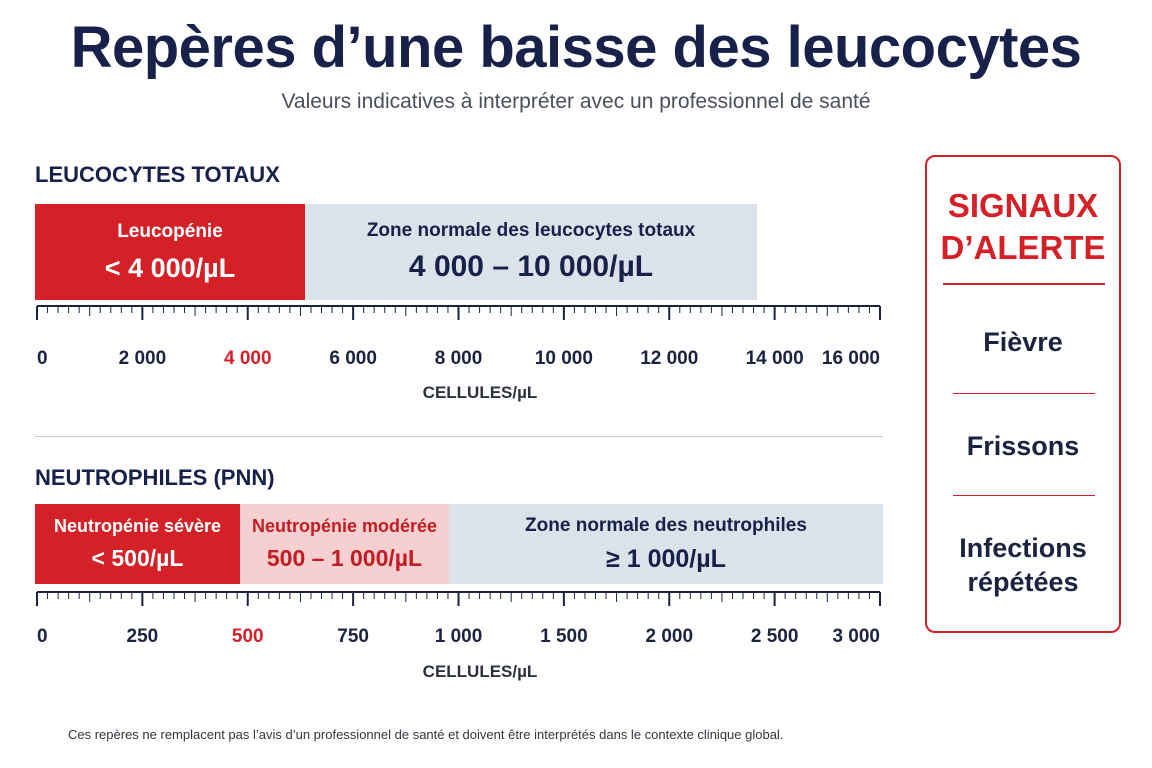 Image resolution: width=1152 pixels, height=768 pixels. Describe the element at coordinates (576, 47) in the screenshot. I see `page-title: Repères d’une baisse des leucocytes` at that location.